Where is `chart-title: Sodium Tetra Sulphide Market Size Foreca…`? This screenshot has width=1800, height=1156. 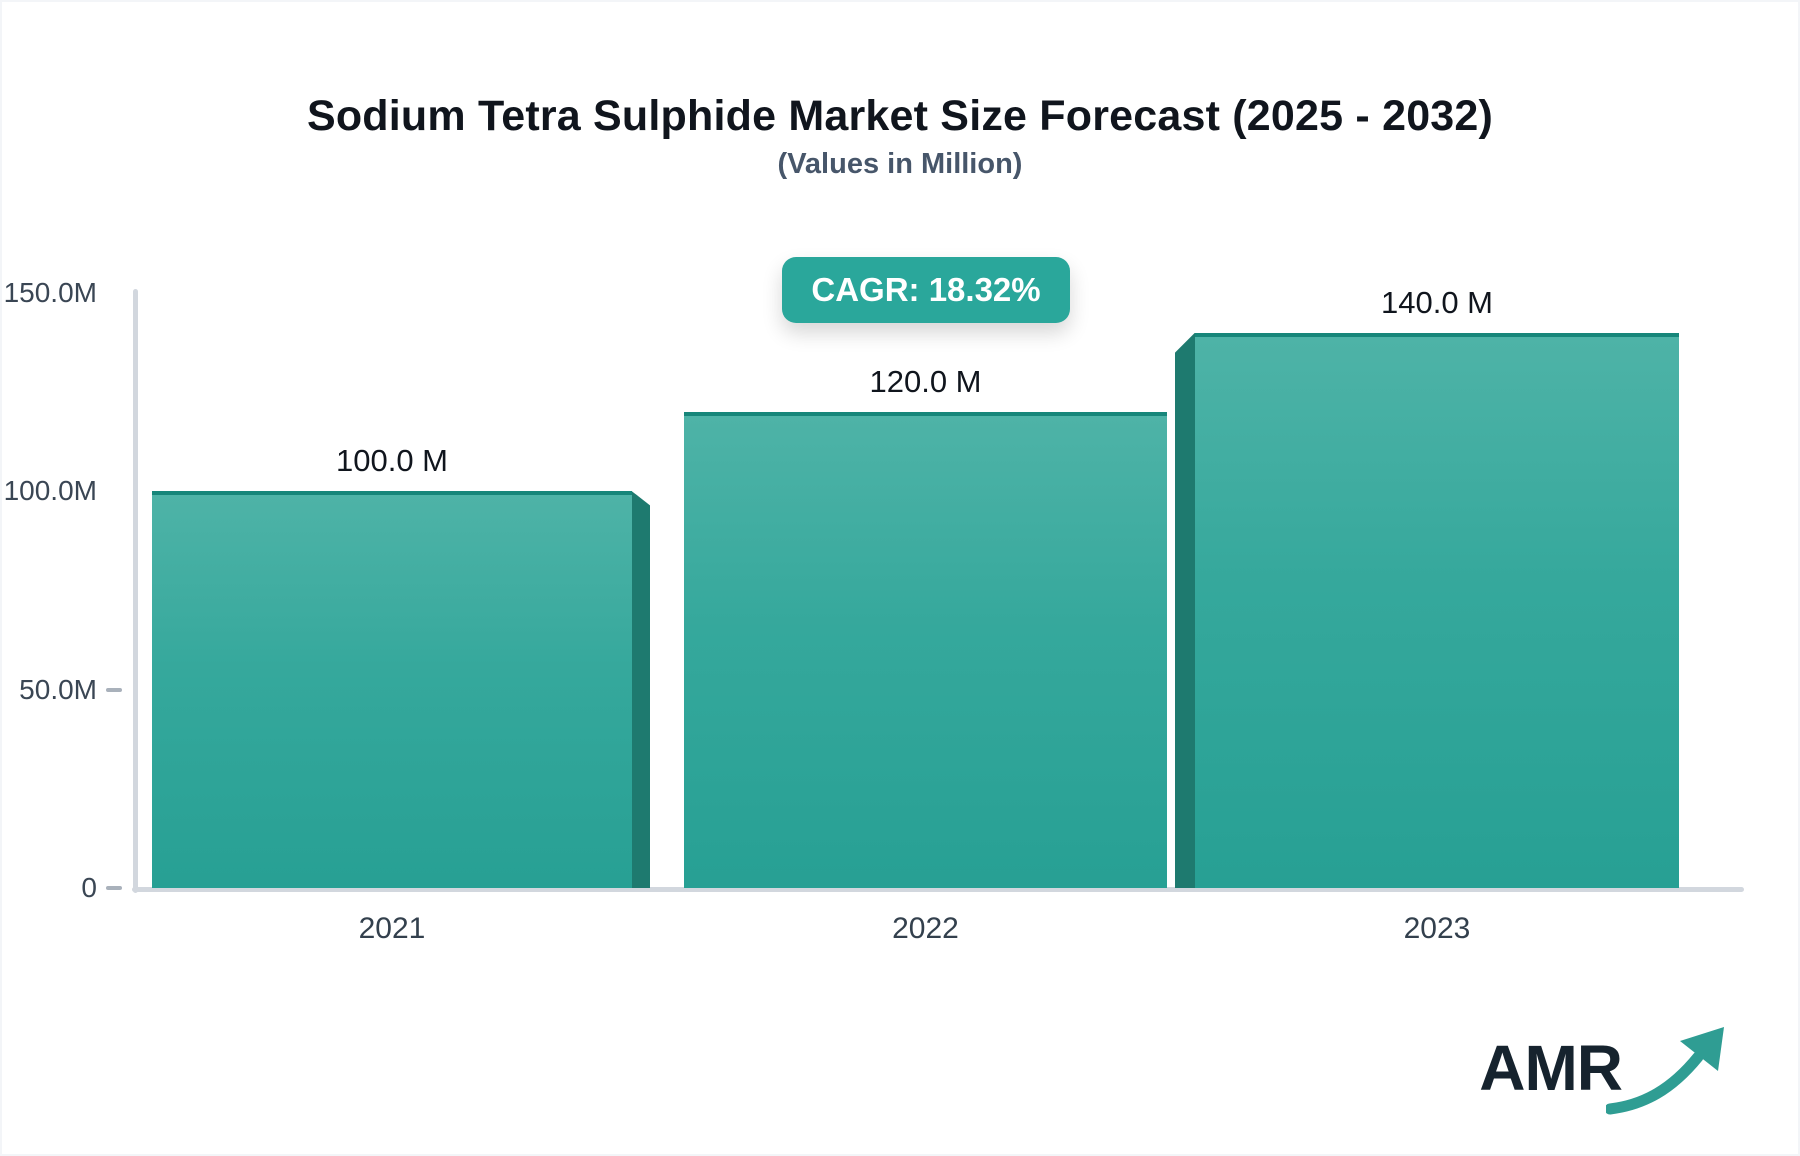
chart-title: Sodium Tetra Sulphide Market Size Foreca… is located at coordinates (900, 116).